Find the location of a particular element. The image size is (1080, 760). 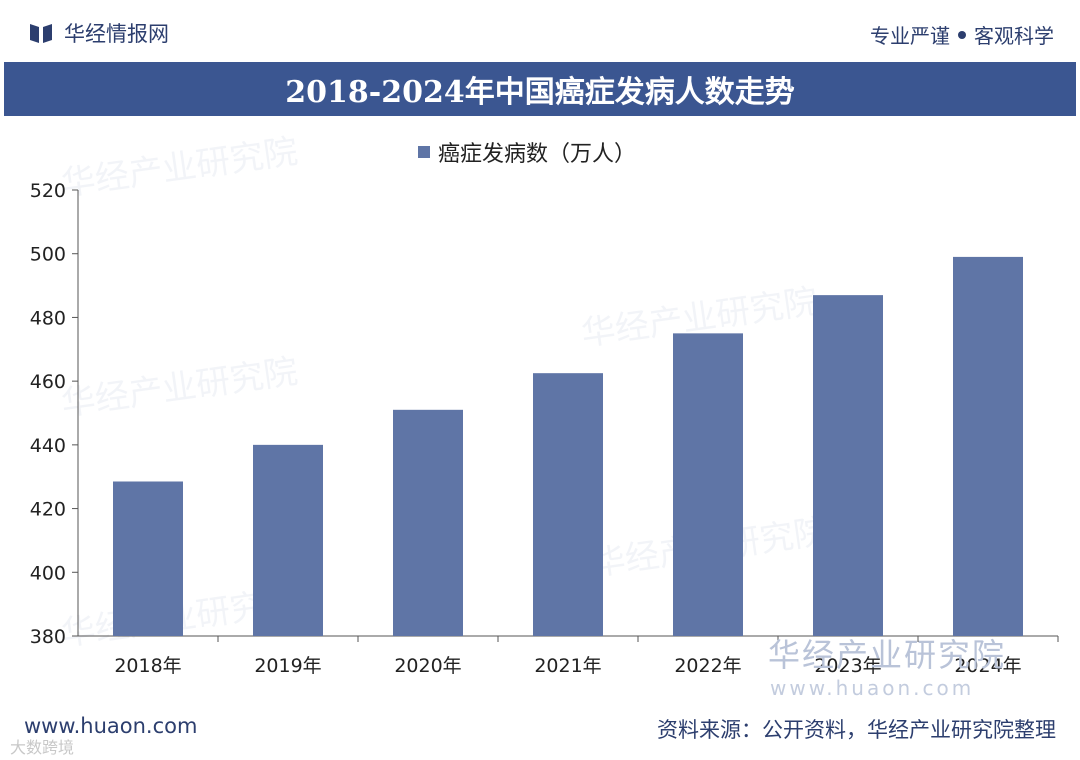

bar-2024年 is located at coordinates (988, 446).